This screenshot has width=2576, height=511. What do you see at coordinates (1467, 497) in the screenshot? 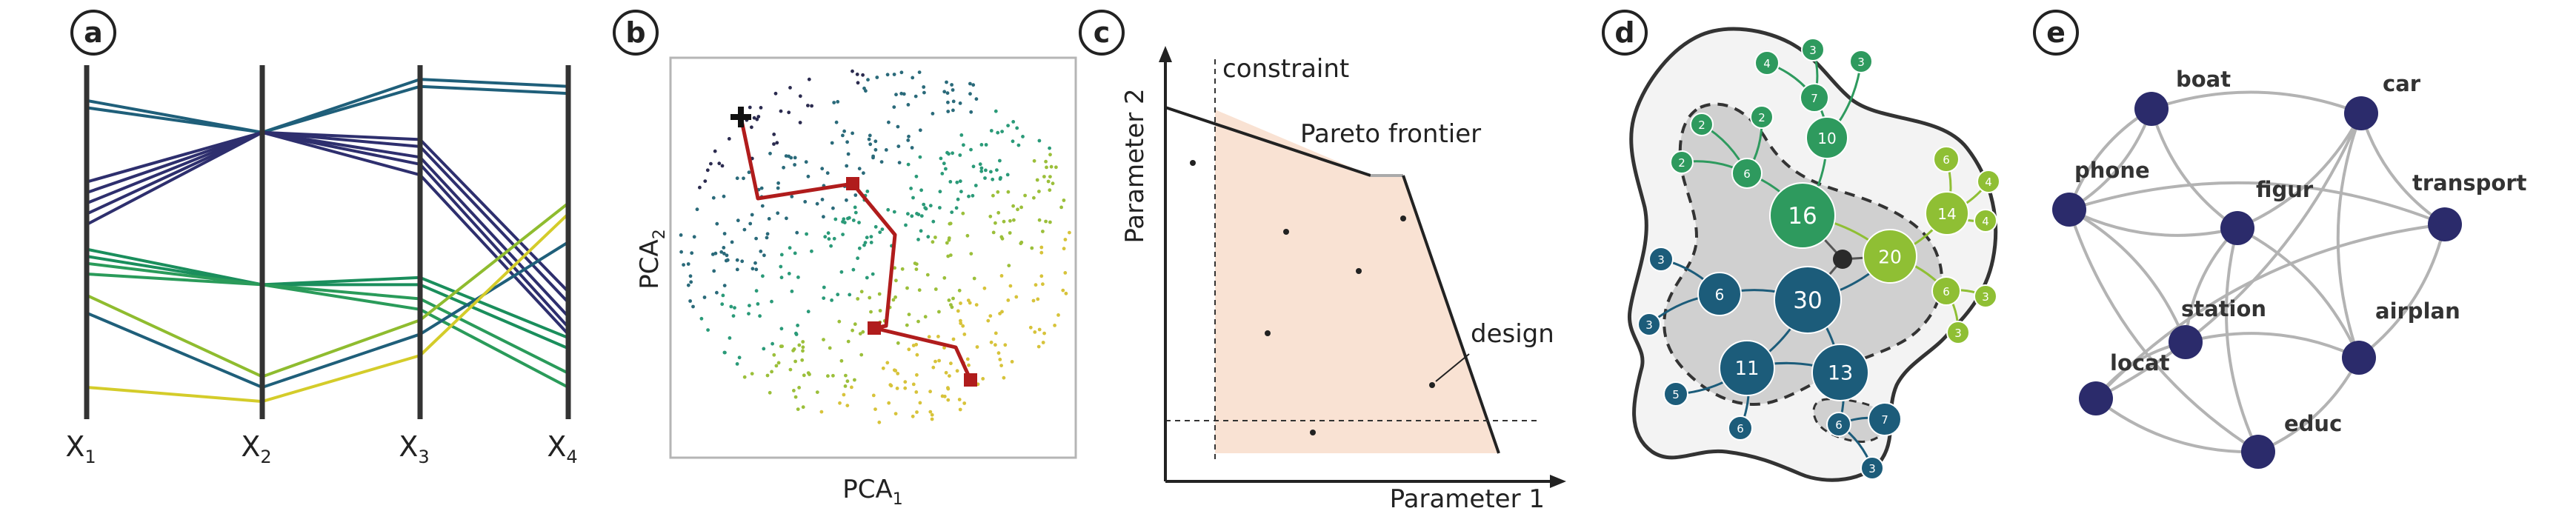
I see `param-x-axis-label: Parameter 1` at bounding box center [1467, 497].